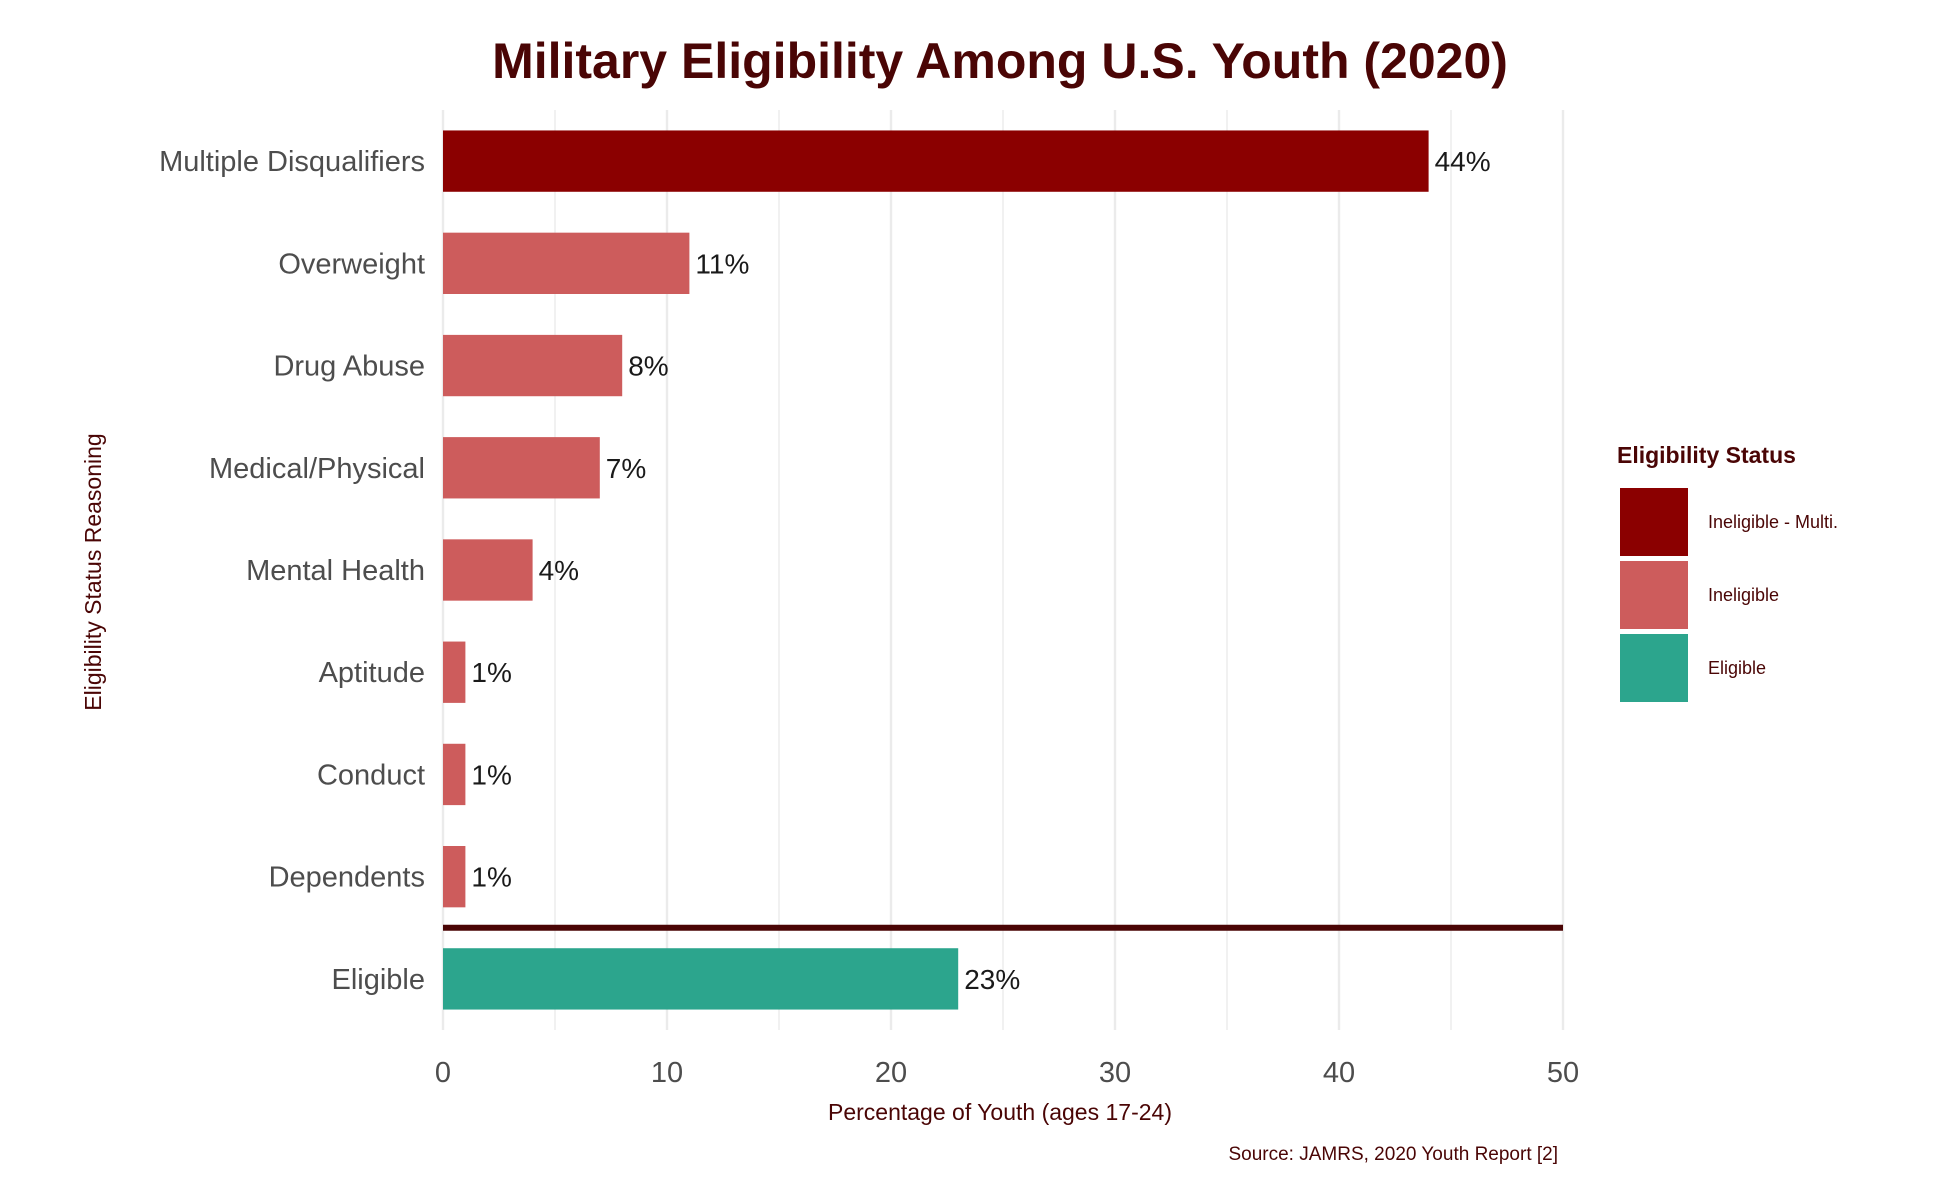  What do you see at coordinates (443, 1073) in the screenshot?
I see `x-tick-label: 0` at bounding box center [443, 1073].